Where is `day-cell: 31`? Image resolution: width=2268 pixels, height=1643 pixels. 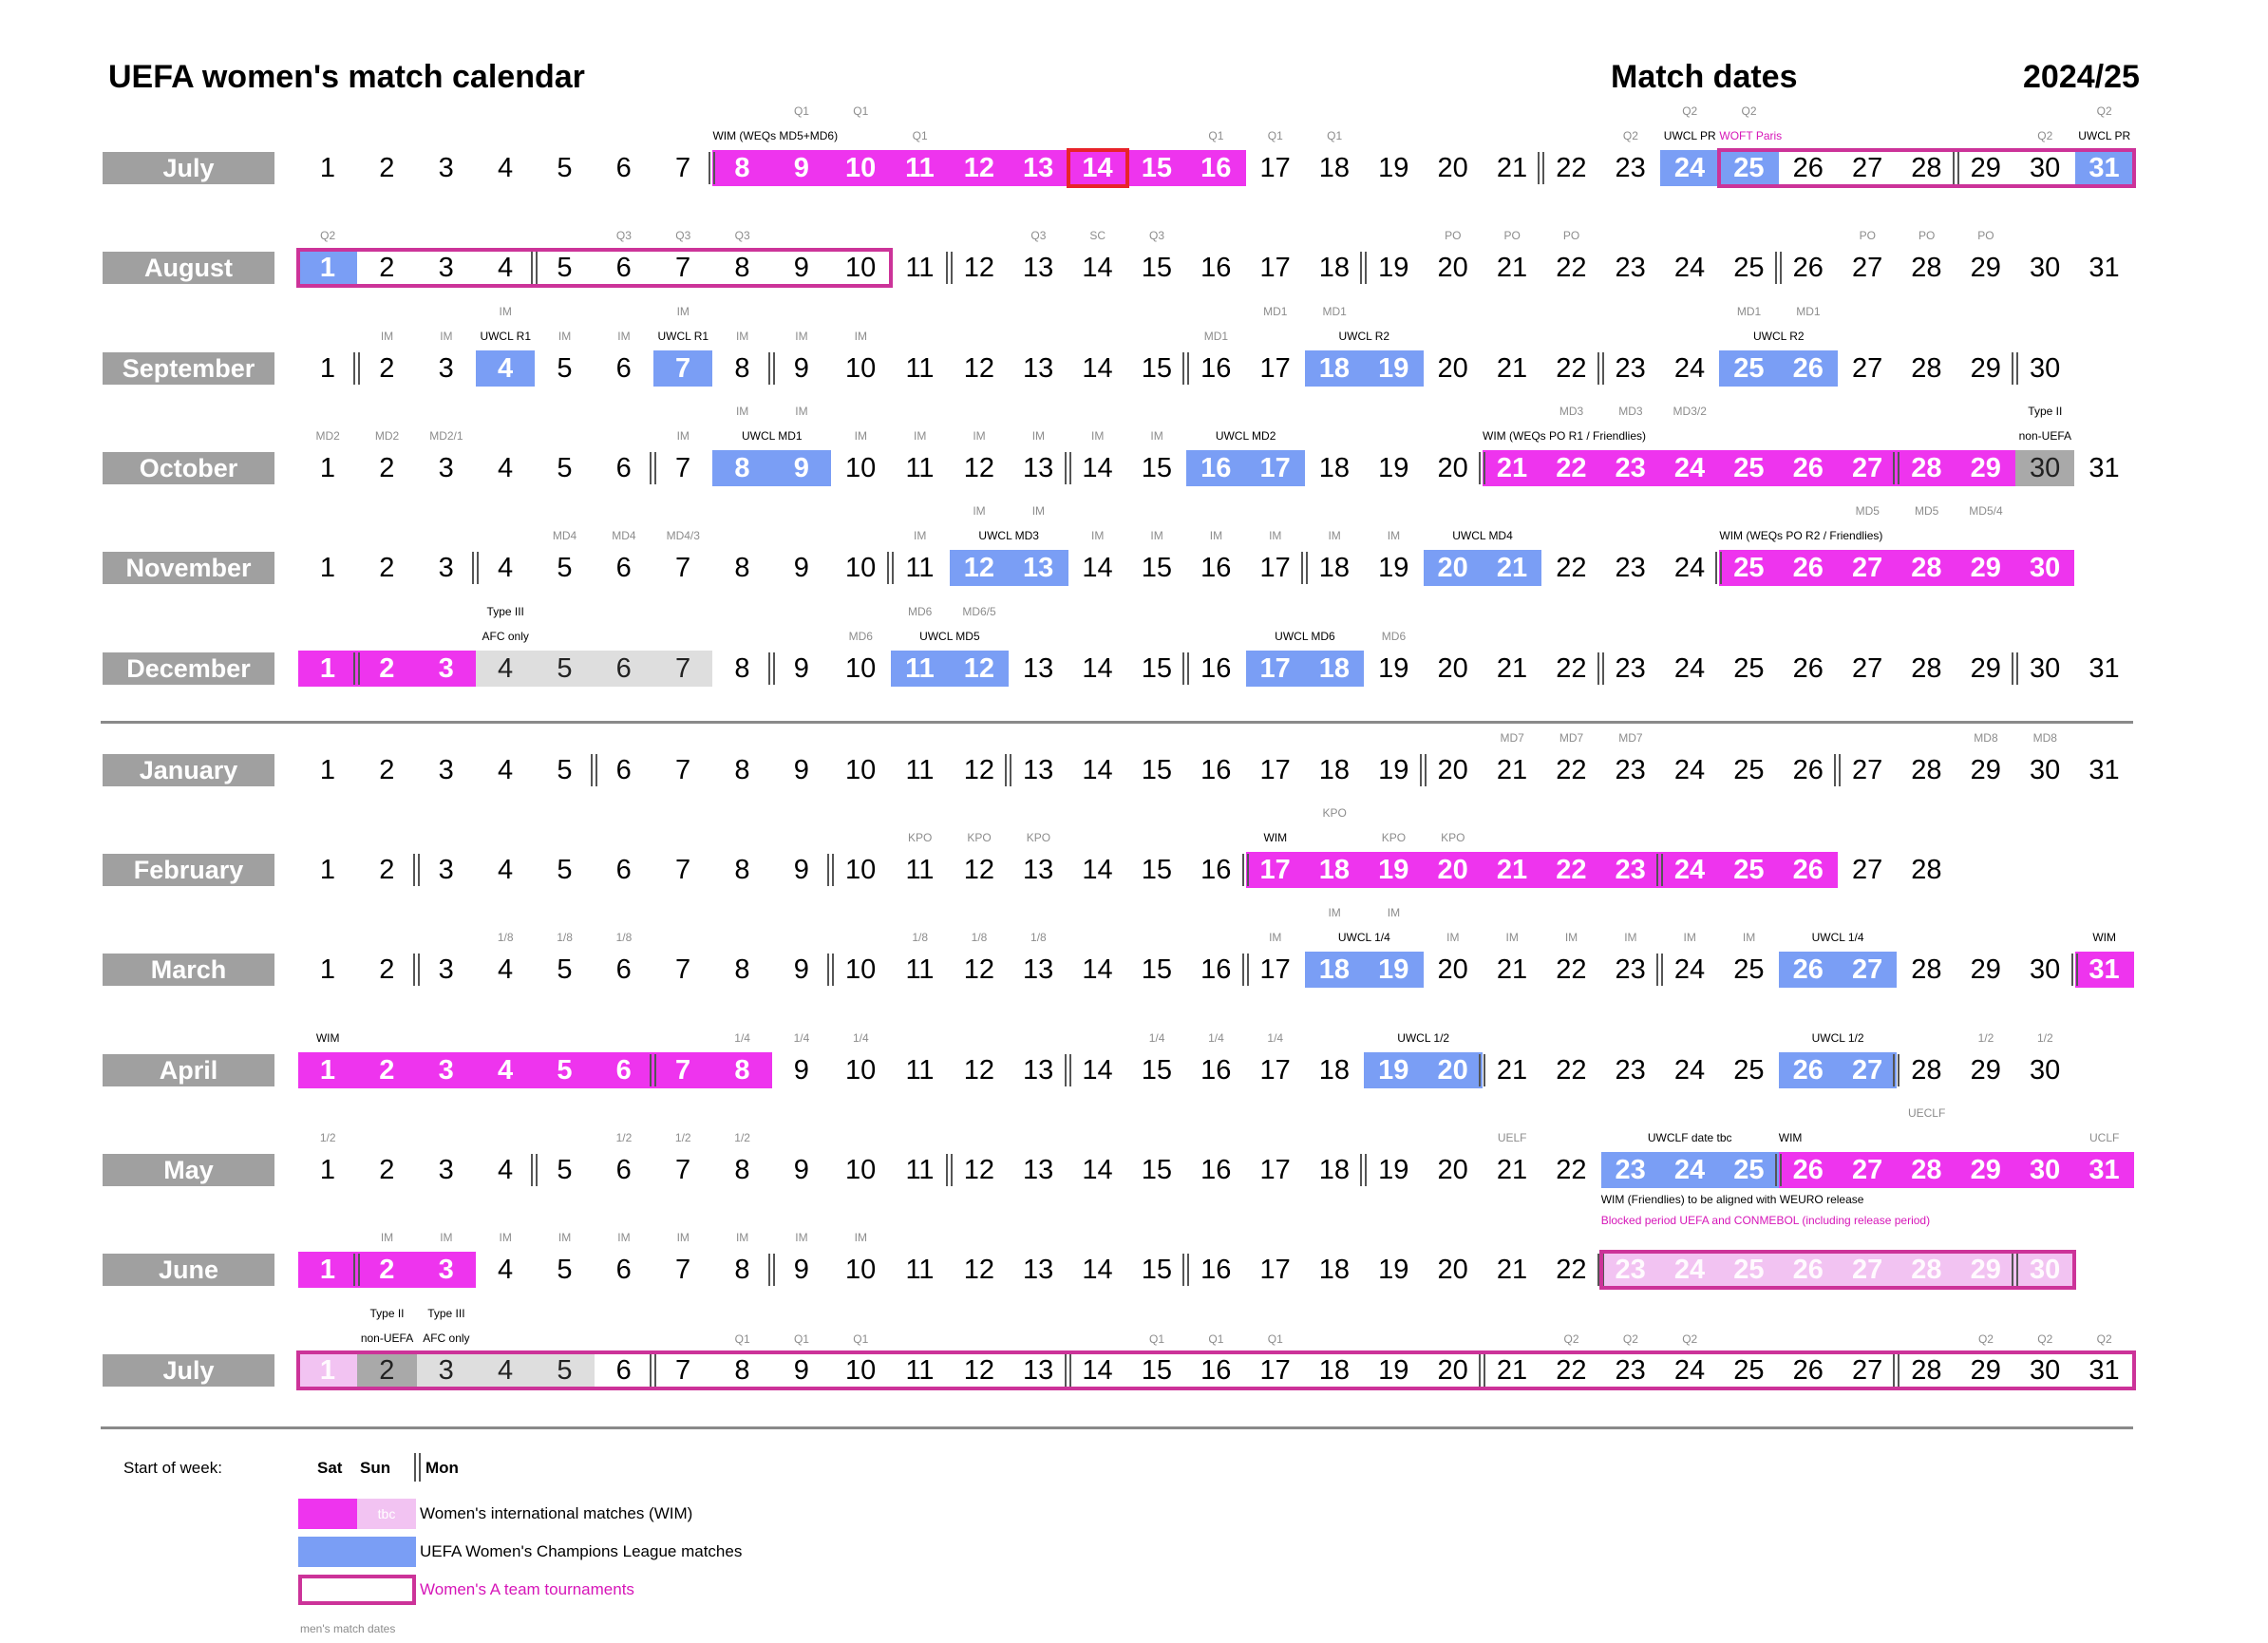
day-cell: 31 is located at coordinates (2104, 668).